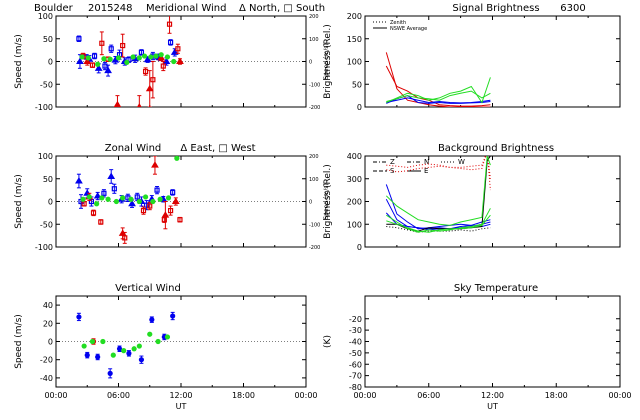 This screenshot has height=420, width=640. Describe the element at coordinates (48, 305) in the screenshot. I see `y-tick-label: 40` at that location.